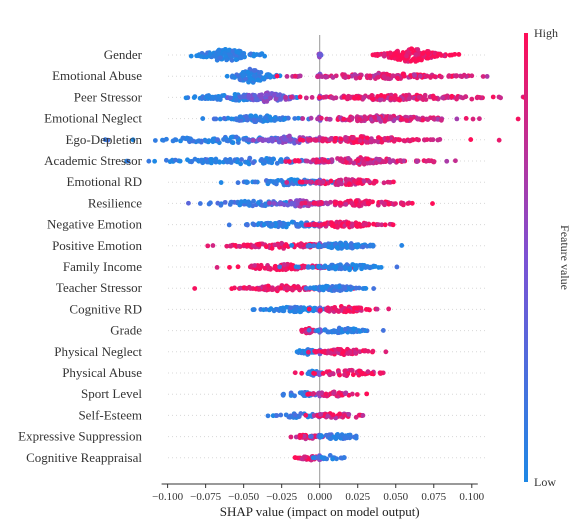 This screenshot has width=588, height=519. What do you see at coordinates (93, 160) in the screenshot?
I see `feature-label: Academic Stressor` at bounding box center [93, 160].